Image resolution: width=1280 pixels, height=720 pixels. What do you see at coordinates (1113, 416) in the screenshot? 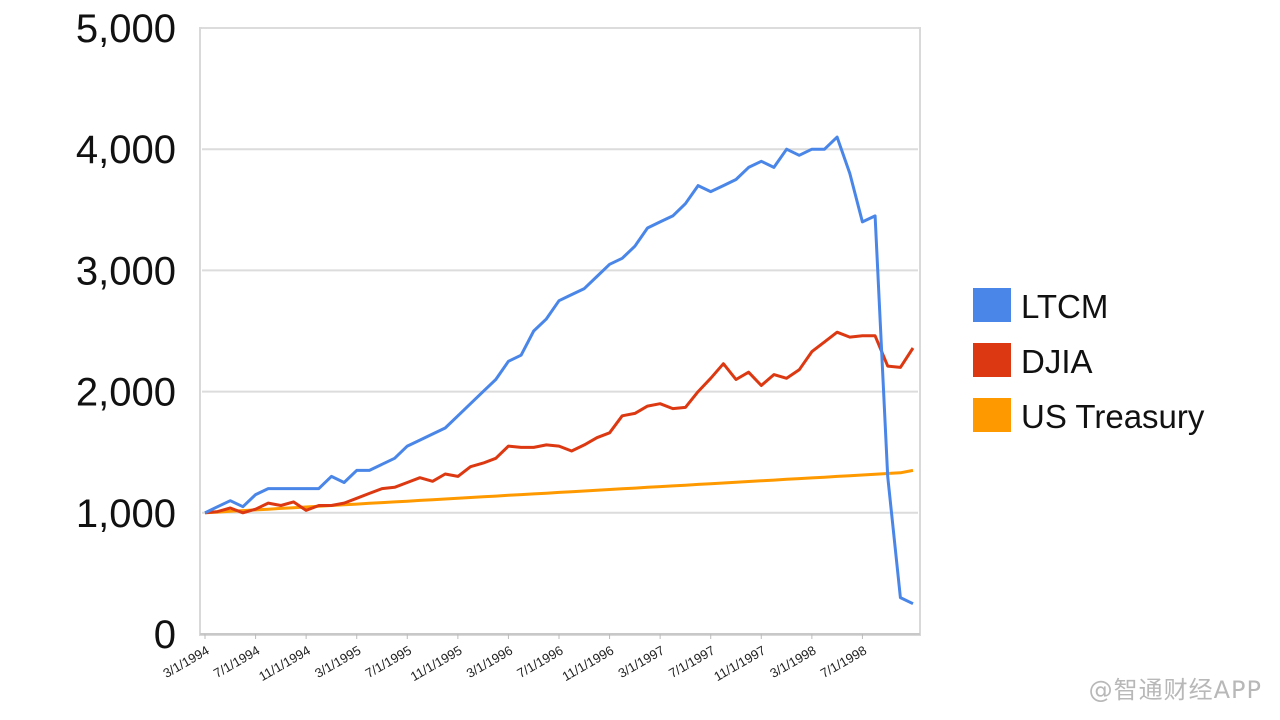
I see `legend-label: US Treasury` at bounding box center [1113, 416].